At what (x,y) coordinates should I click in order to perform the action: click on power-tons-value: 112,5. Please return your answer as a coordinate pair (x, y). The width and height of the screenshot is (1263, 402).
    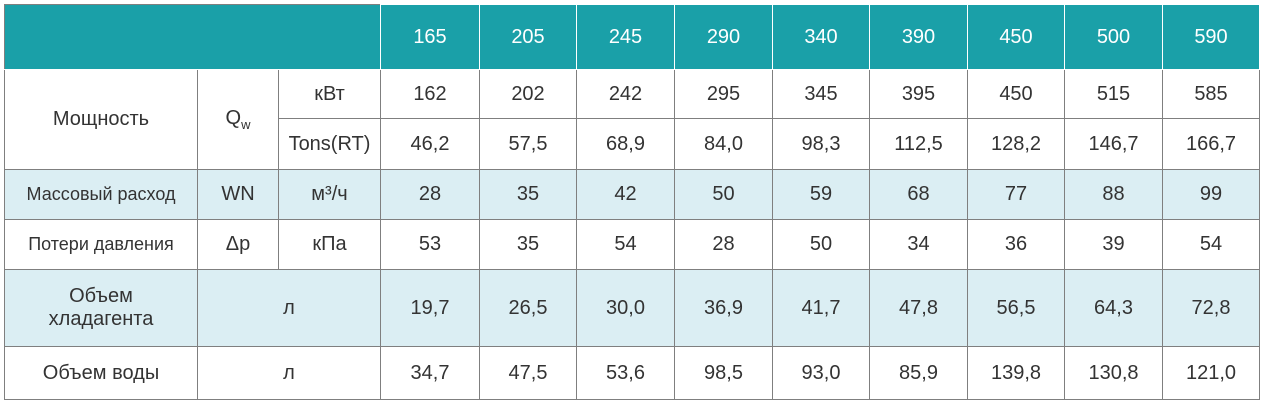
    Looking at the image, I should click on (918, 144).